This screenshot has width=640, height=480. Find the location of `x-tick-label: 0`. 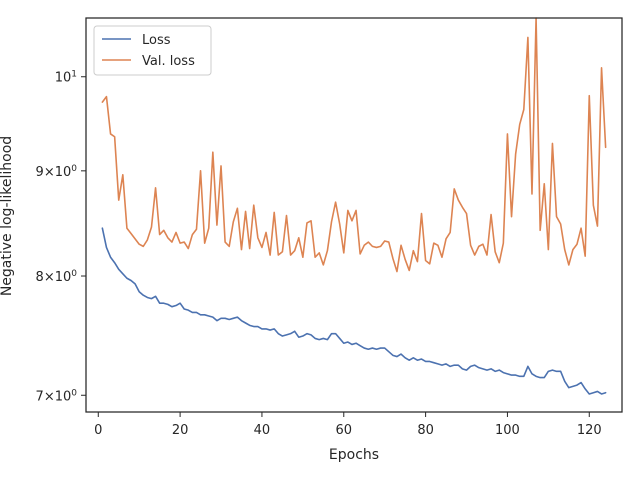

x-tick-label: 0 is located at coordinates (98, 430).